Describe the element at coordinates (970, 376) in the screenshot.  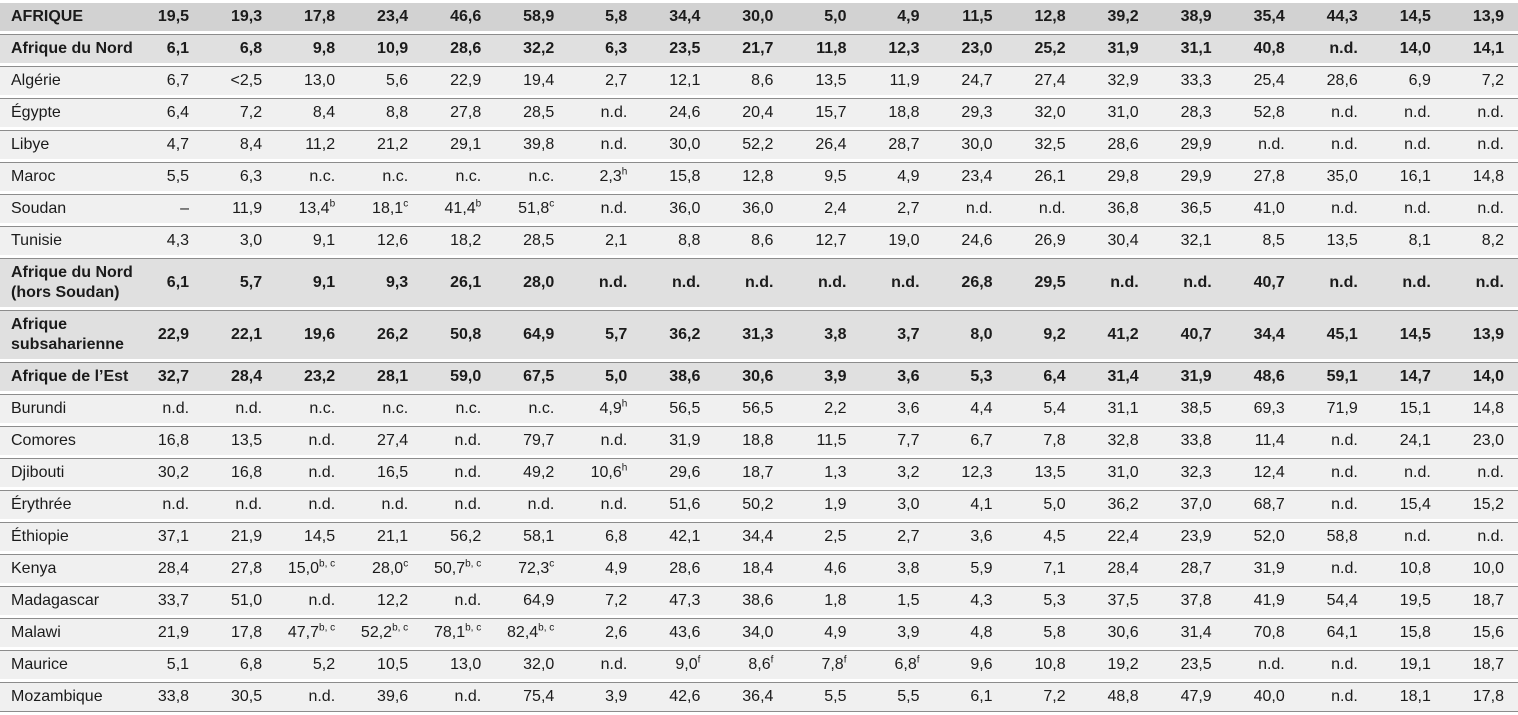
I see `table-cell: 5,3` at that location.